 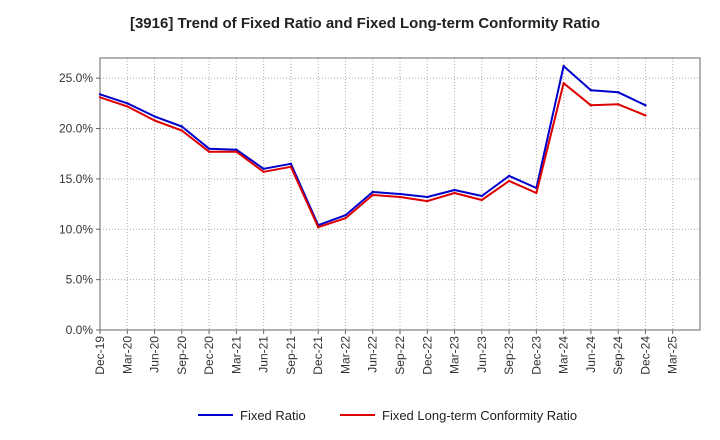 What do you see at coordinates (209, 355) in the screenshot?
I see `x-tick-label: Dec-20` at bounding box center [209, 355].